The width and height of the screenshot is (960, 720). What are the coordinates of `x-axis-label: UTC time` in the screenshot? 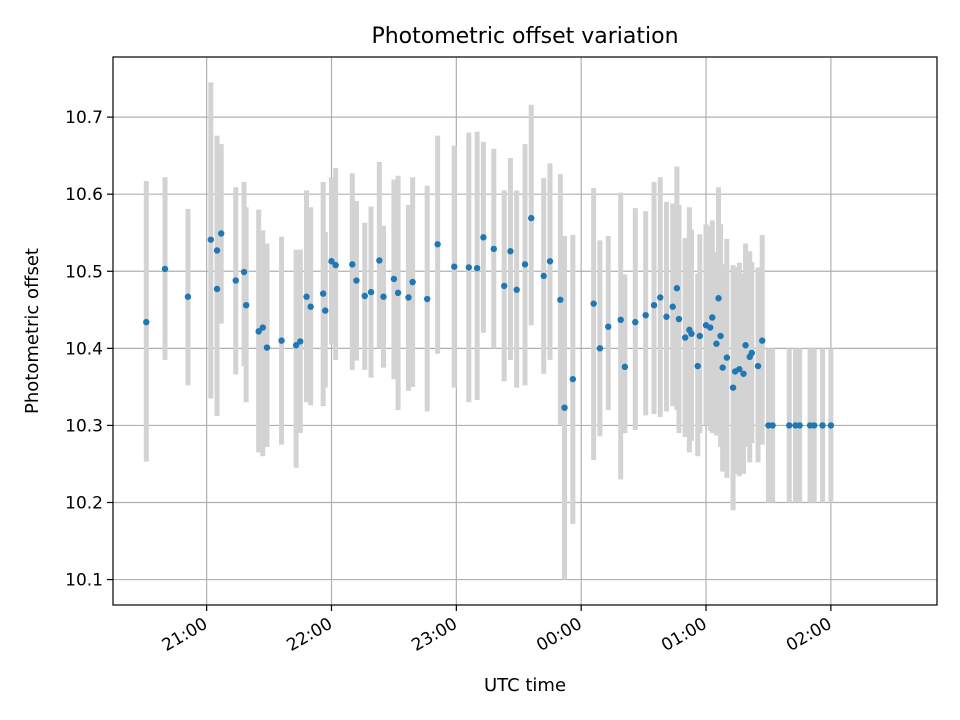 It's located at (525, 685).